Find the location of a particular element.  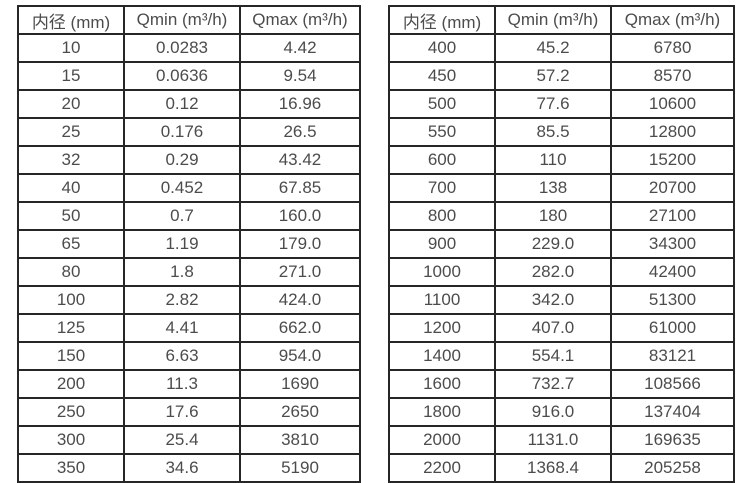

table-cell: 732.7 is located at coordinates (553, 384).